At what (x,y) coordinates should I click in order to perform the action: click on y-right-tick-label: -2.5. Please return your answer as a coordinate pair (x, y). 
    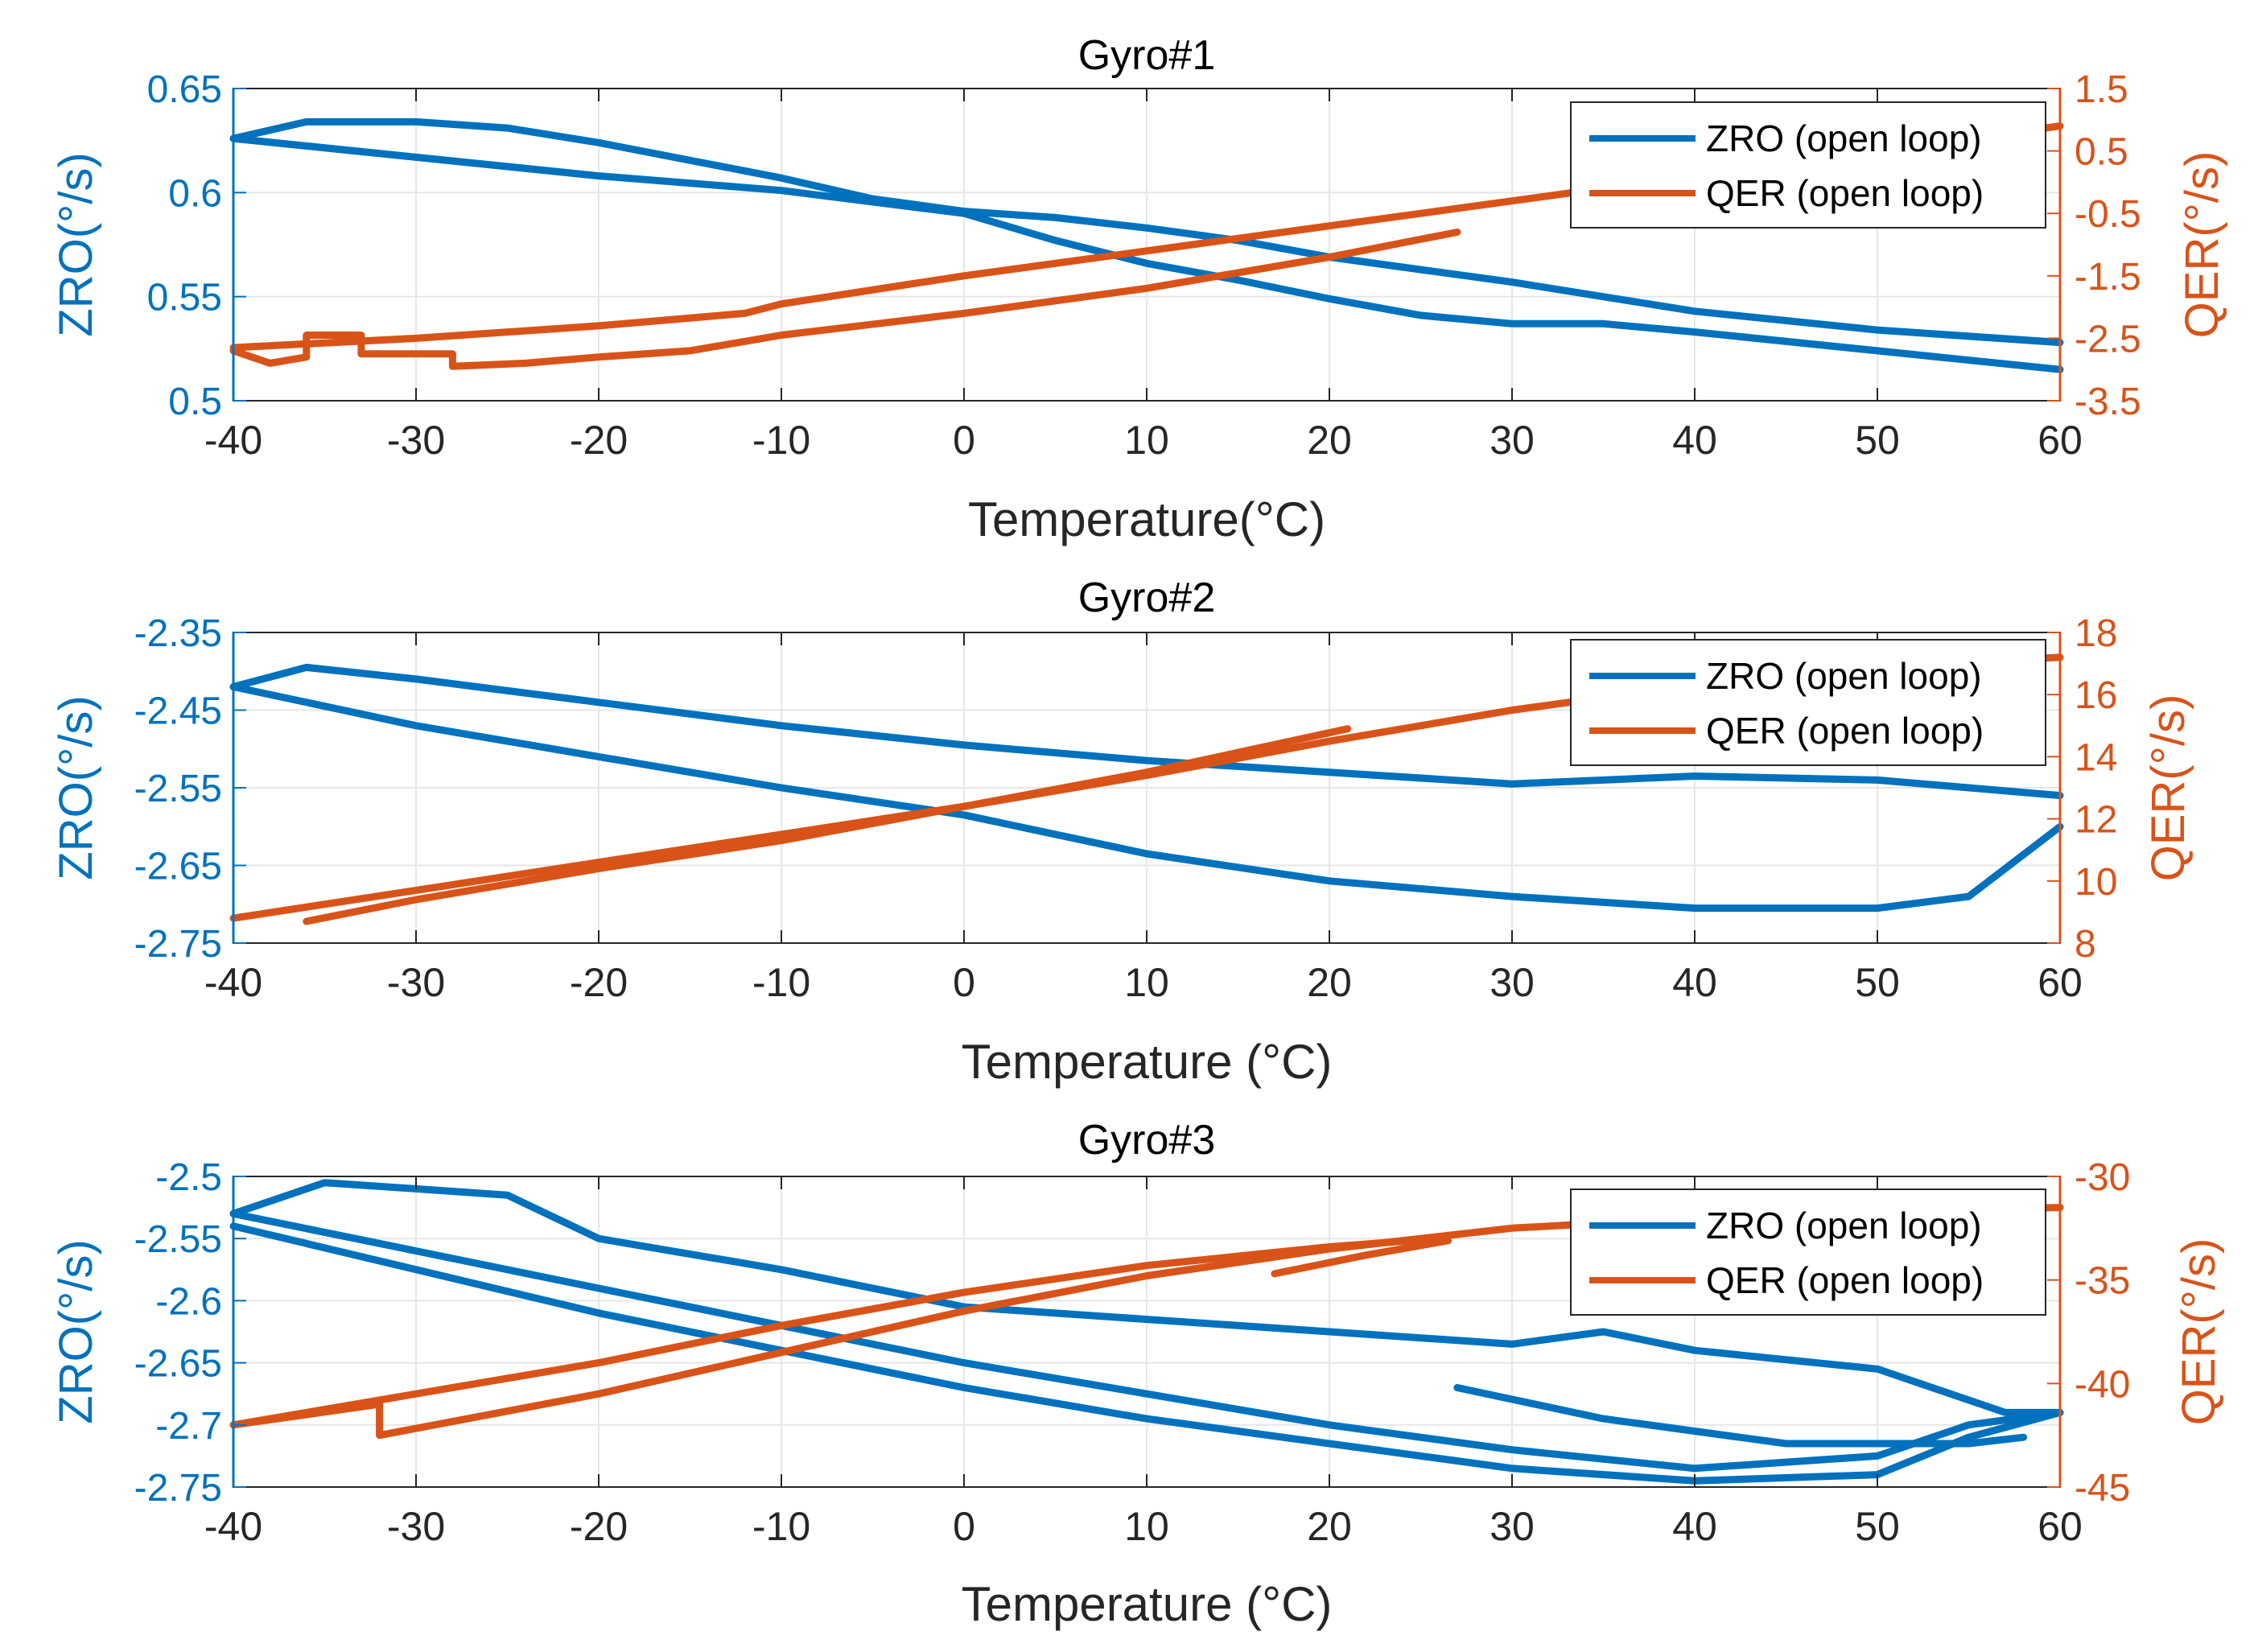
    Looking at the image, I should click on (2108, 339).